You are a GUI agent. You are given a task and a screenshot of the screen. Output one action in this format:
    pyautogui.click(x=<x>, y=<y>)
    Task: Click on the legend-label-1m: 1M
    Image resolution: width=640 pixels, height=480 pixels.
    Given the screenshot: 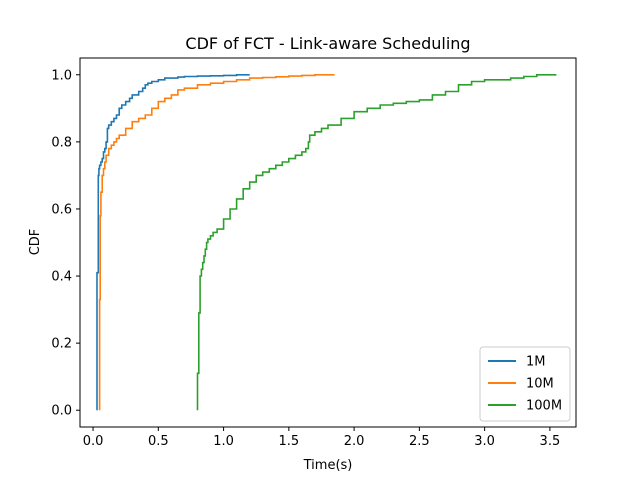 What is the action you would take?
    pyautogui.click(x=536, y=362)
    